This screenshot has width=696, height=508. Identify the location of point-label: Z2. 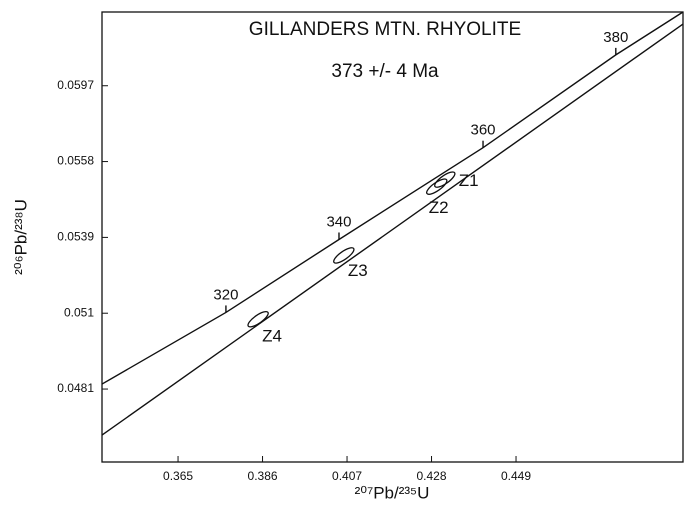
(439, 207).